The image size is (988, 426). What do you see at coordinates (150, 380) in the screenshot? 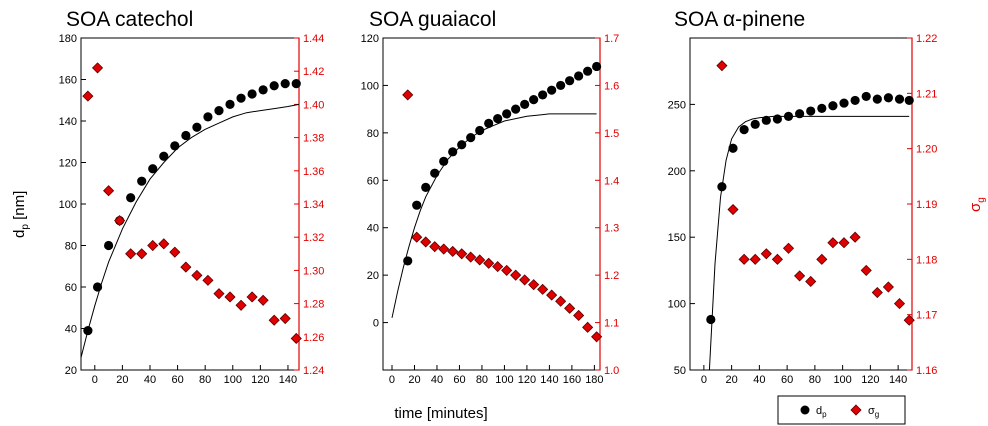
I see `panel-1-x-tick-label: 40` at bounding box center [150, 380].